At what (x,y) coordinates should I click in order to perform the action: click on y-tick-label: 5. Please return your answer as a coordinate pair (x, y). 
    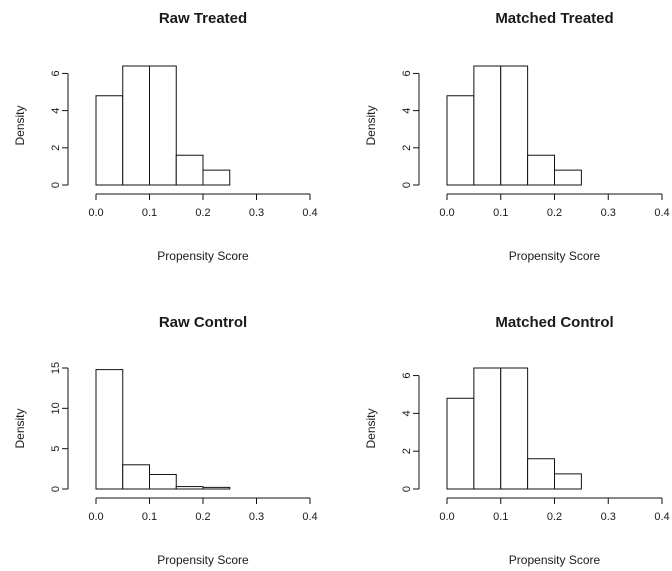
    Looking at the image, I should click on (56, 449).